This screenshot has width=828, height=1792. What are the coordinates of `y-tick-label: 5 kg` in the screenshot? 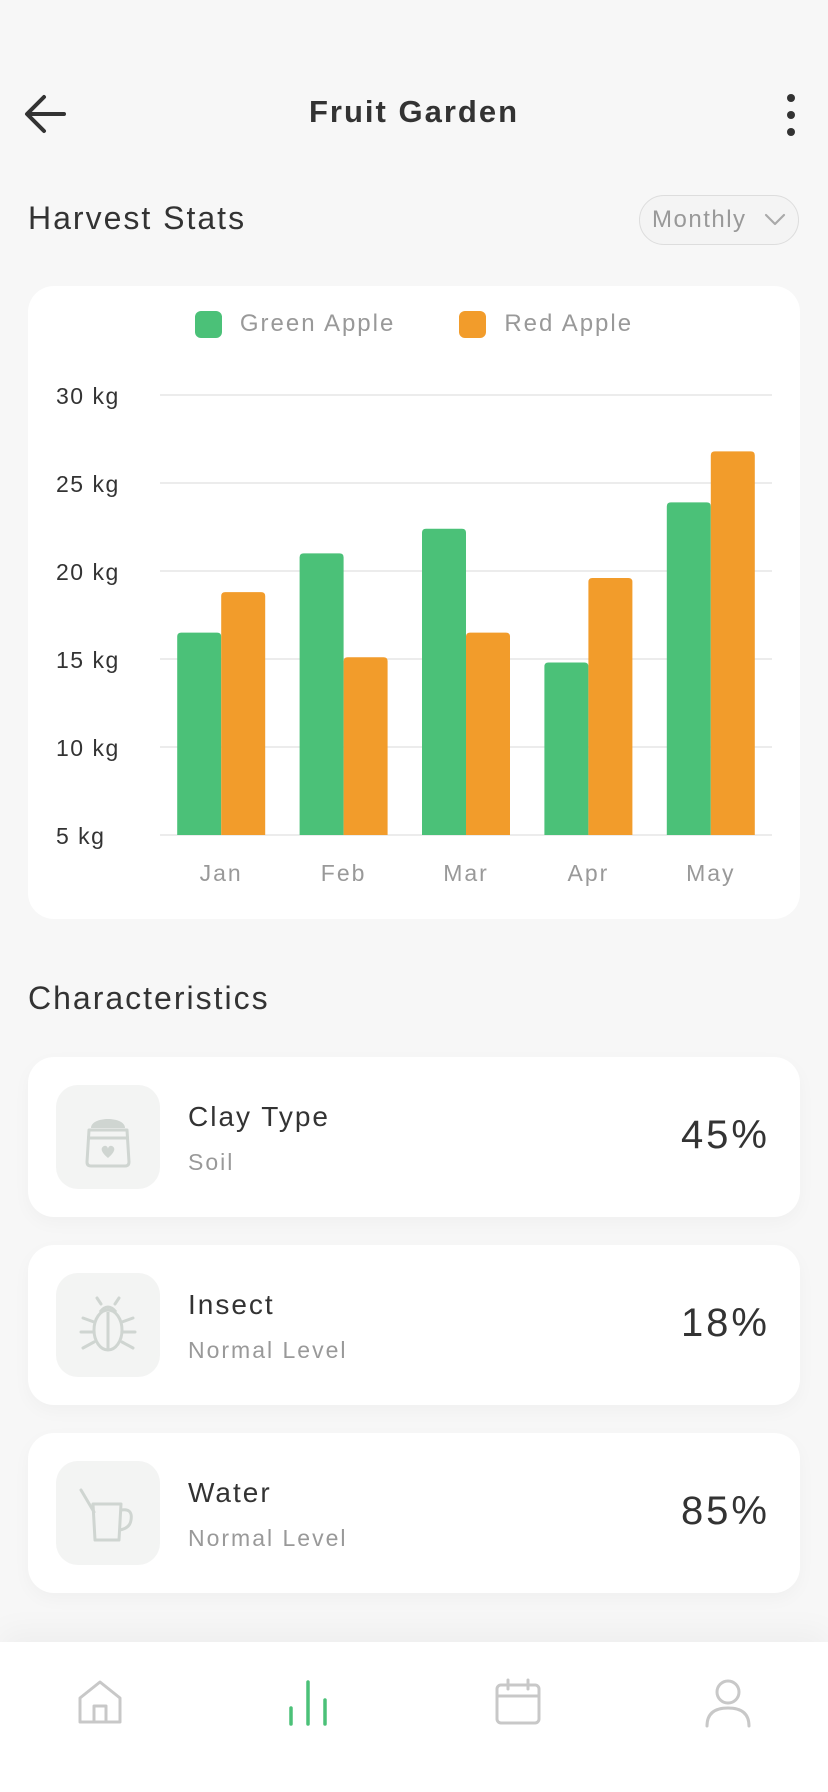 It's located at (80, 836).